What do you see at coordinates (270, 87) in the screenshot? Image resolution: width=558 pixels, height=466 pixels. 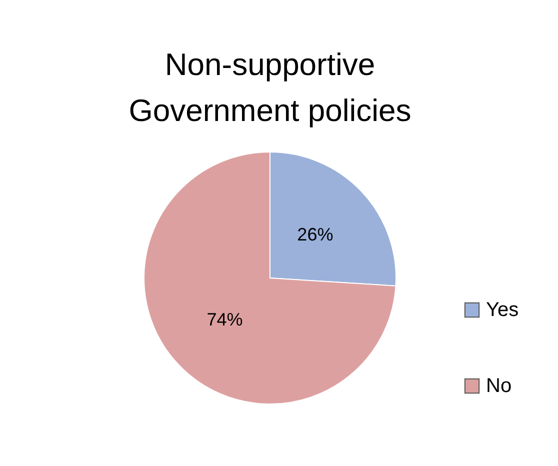 I see `chart-title: Non-supportive Government policies` at bounding box center [270, 87].